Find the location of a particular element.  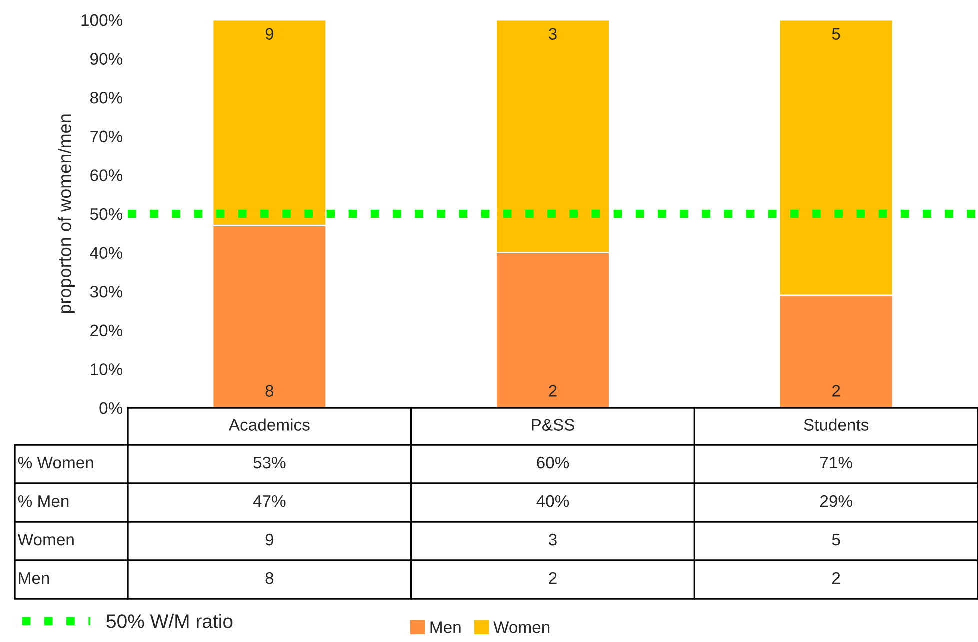

text: Men is located at coordinates (34, 578).